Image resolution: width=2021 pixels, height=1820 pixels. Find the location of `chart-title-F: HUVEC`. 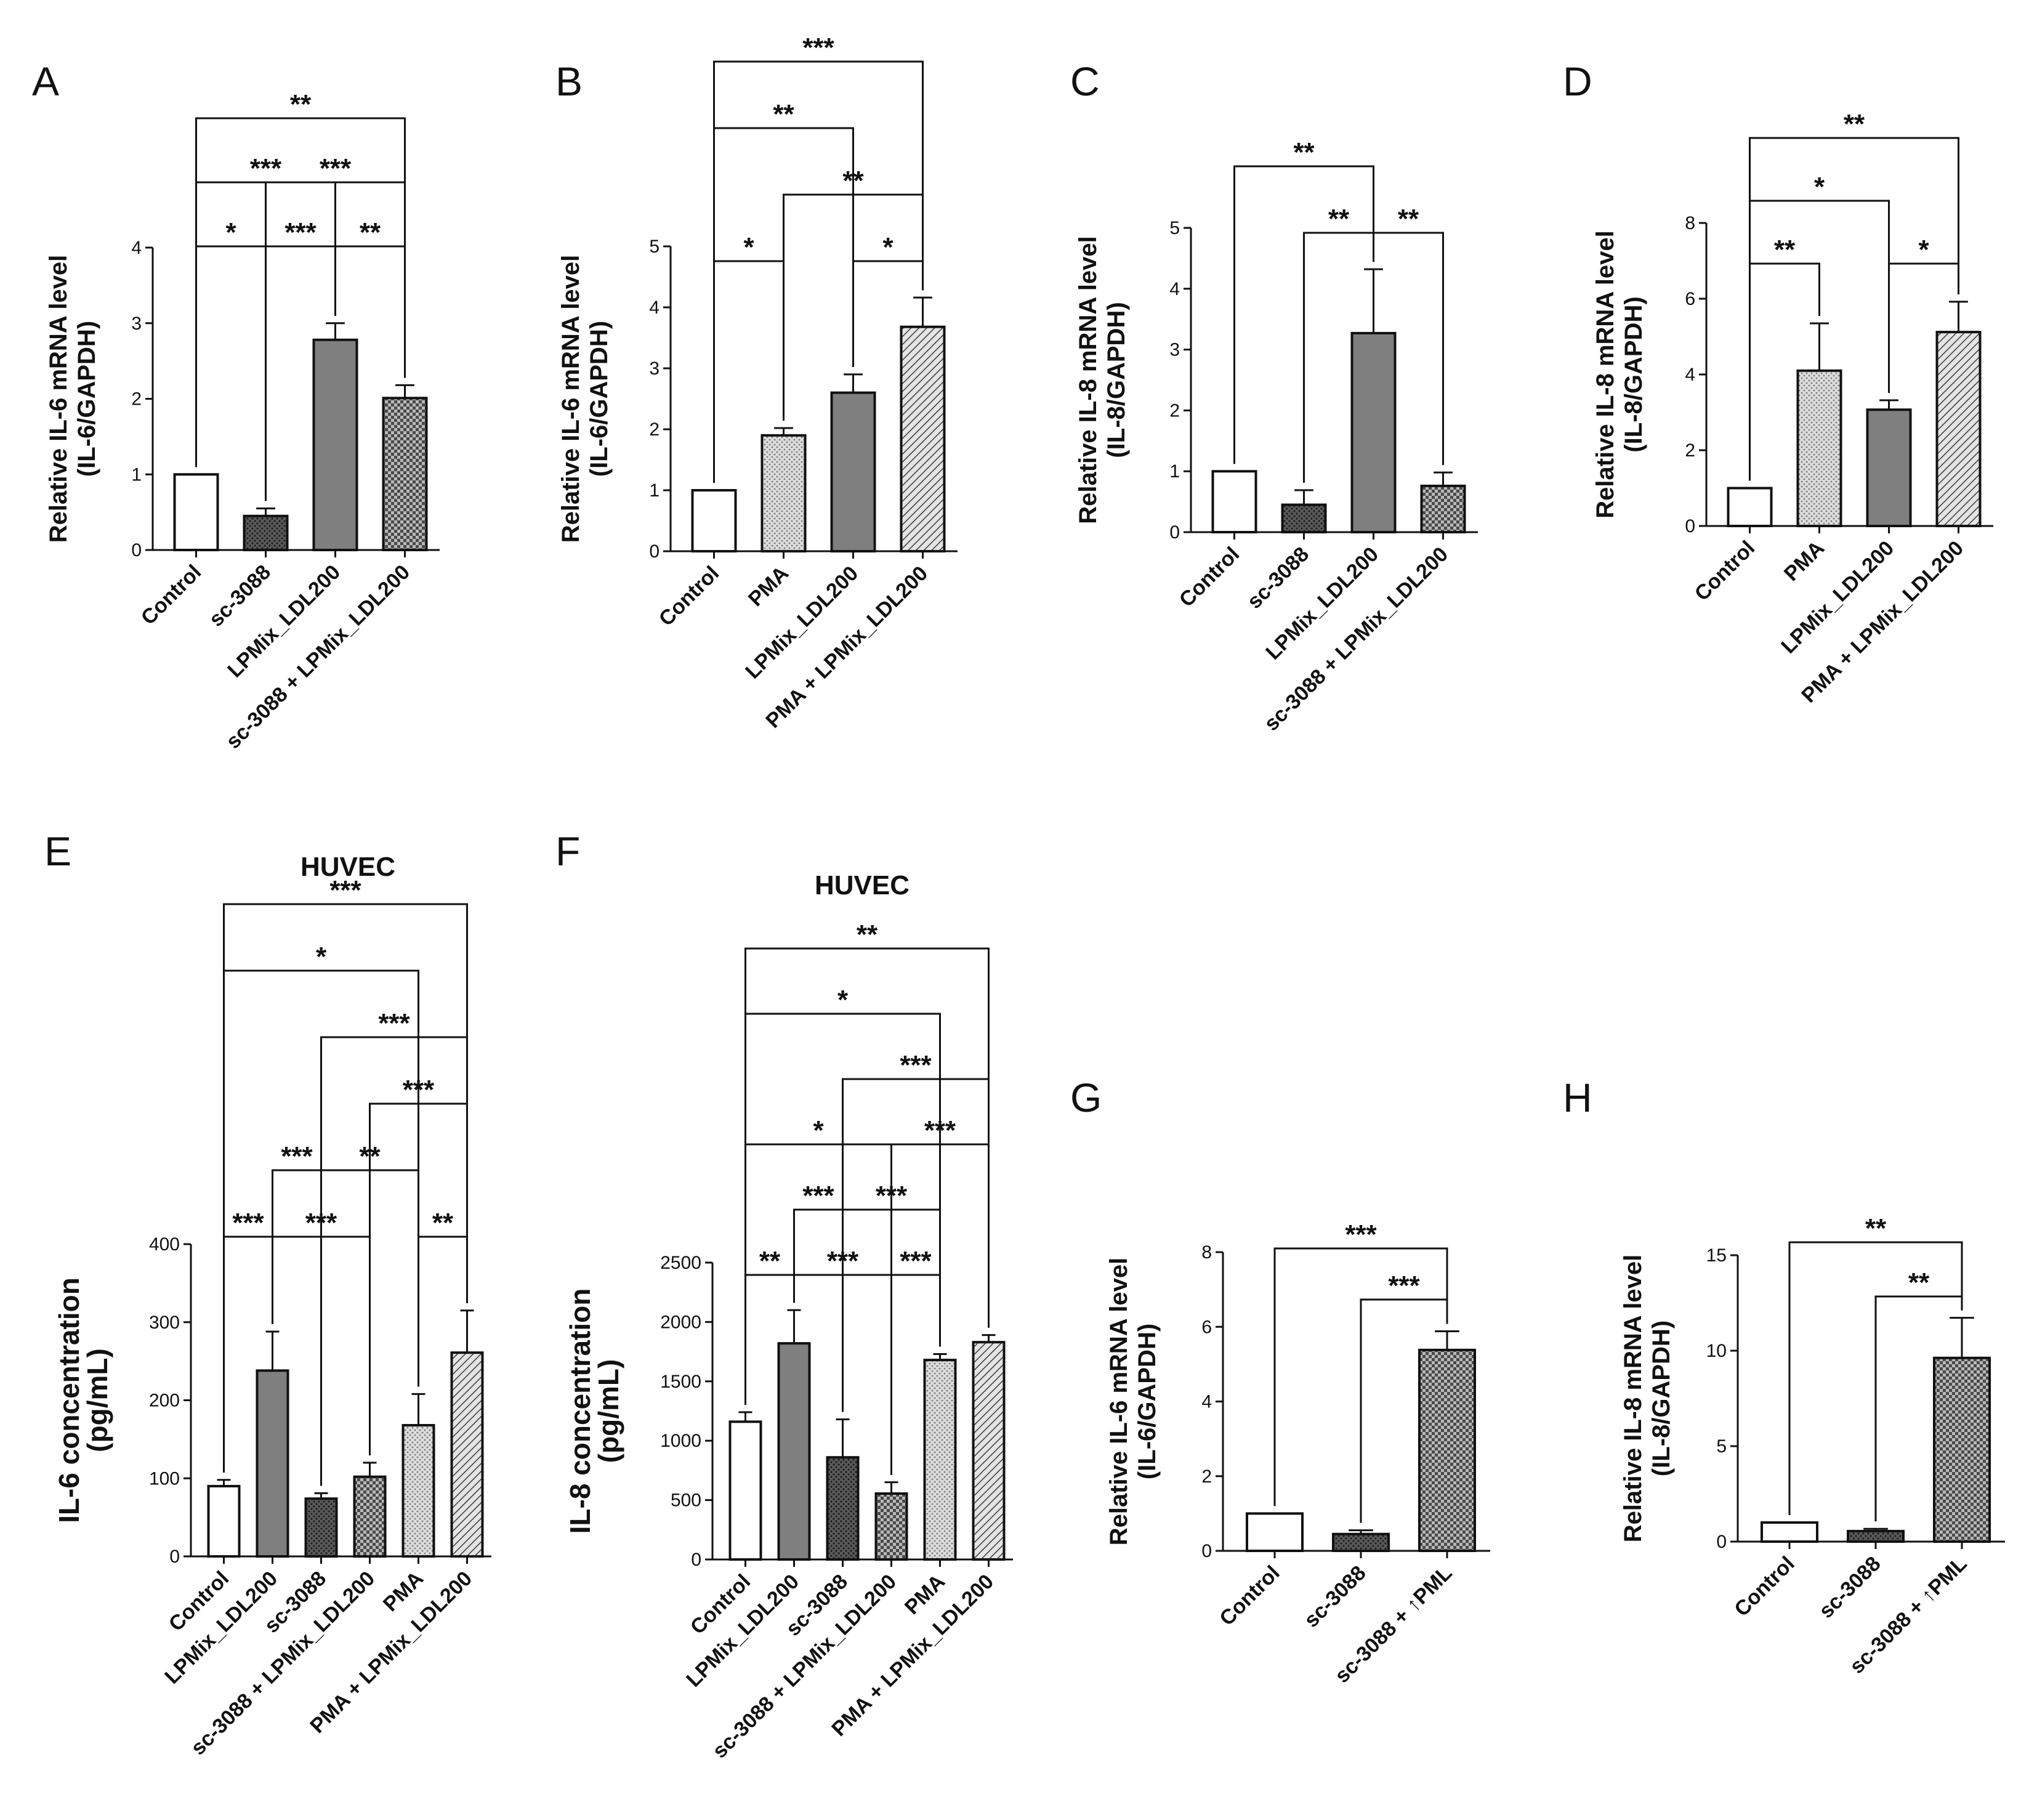

chart-title-F: HUVEC is located at coordinates (862, 885).